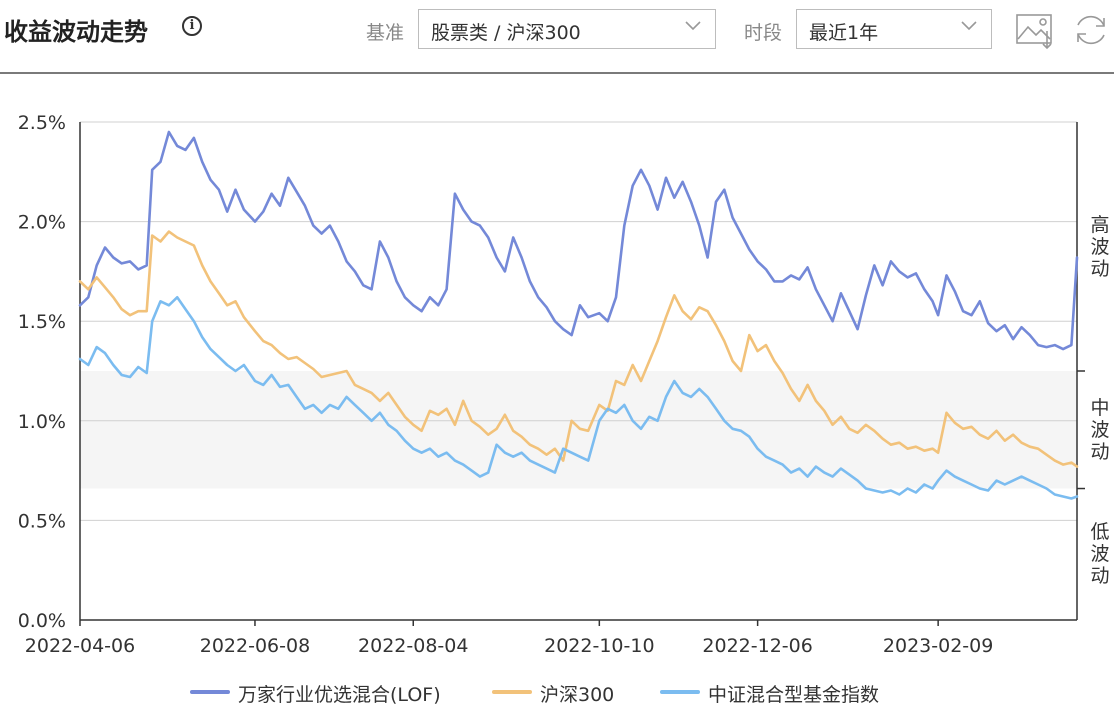 This screenshot has width=1114, height=710. Describe the element at coordinates (413, 646) in the screenshot. I see `x-tick-label: 2022-08-04` at that location.